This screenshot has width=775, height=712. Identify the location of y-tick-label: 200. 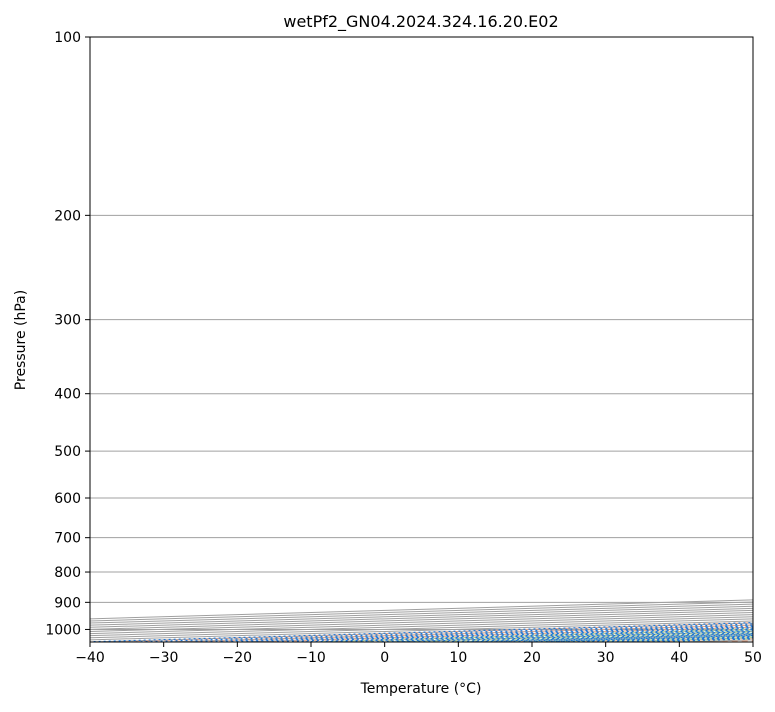
(67, 216).